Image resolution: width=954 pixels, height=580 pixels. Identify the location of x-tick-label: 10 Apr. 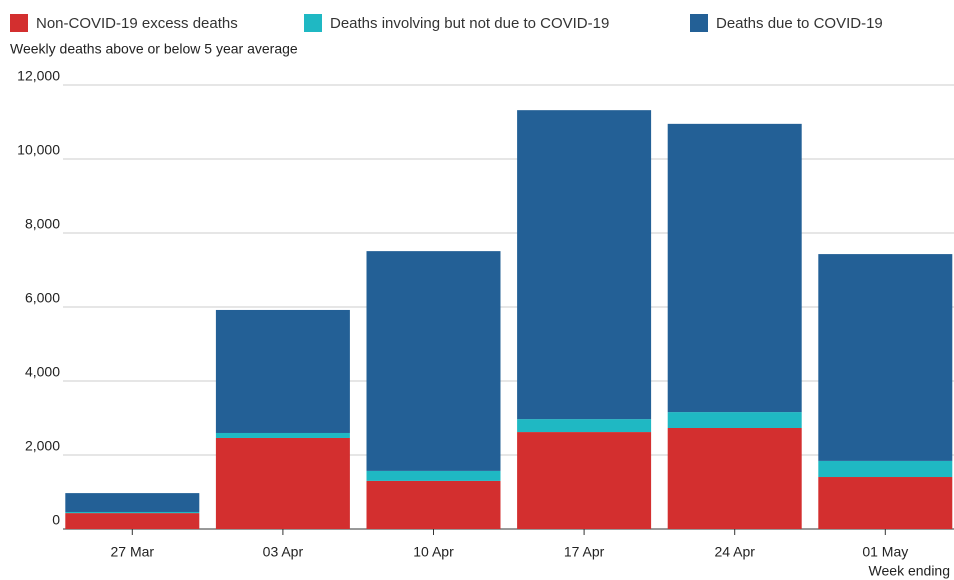
(433, 552).